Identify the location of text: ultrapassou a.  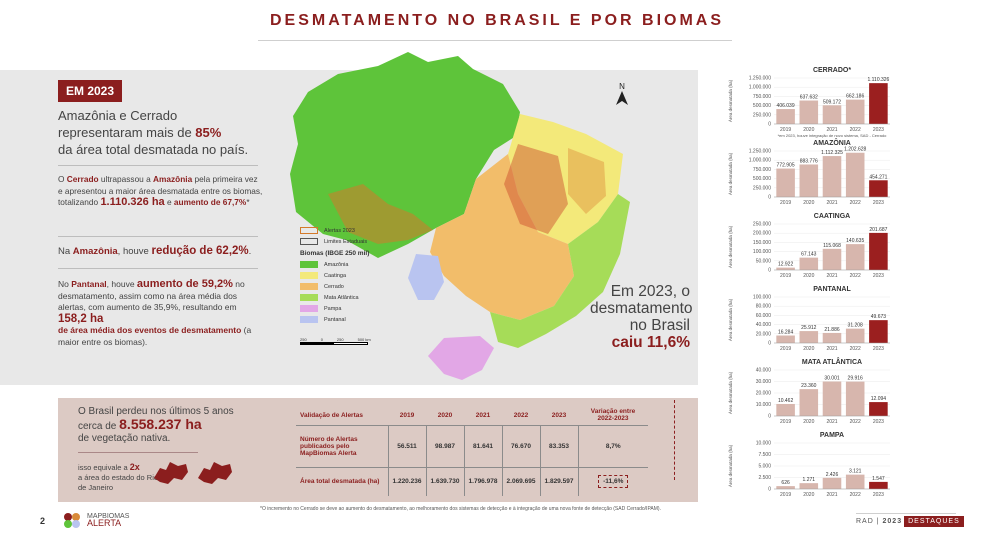
(126, 179).